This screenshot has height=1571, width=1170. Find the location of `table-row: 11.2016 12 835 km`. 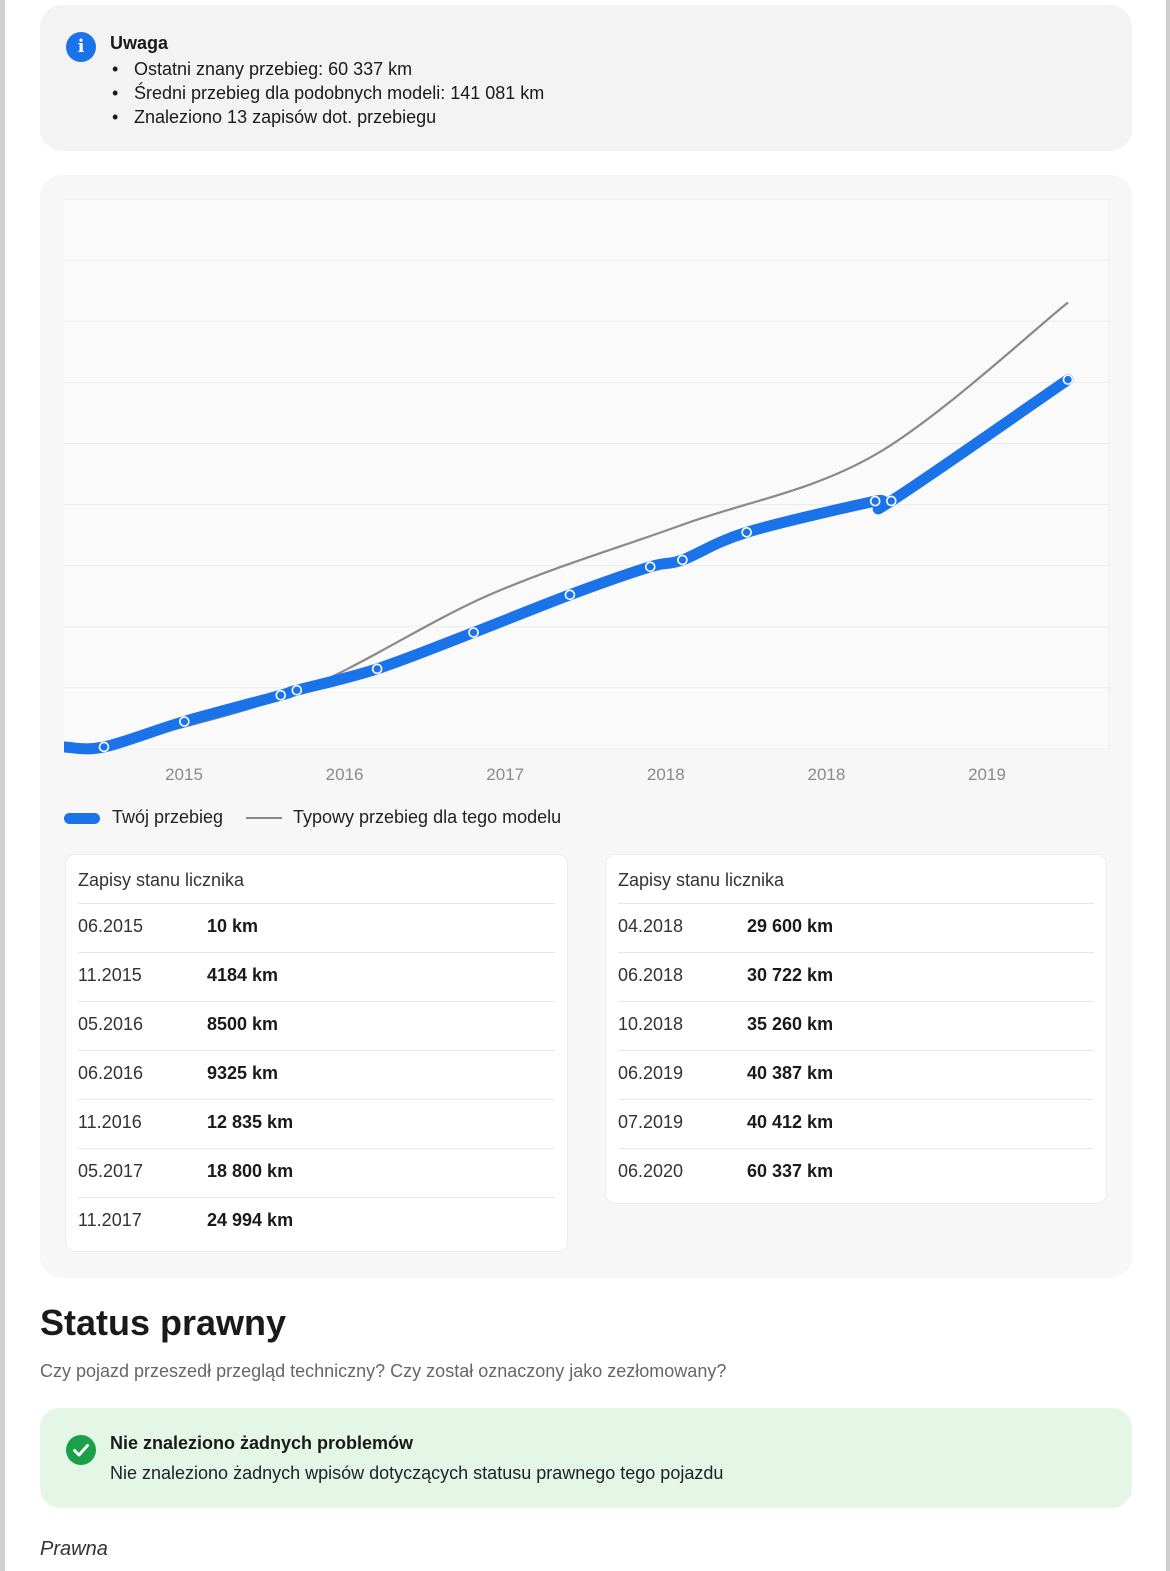

table-row: 11.2016 12 835 km is located at coordinates (316, 1123).